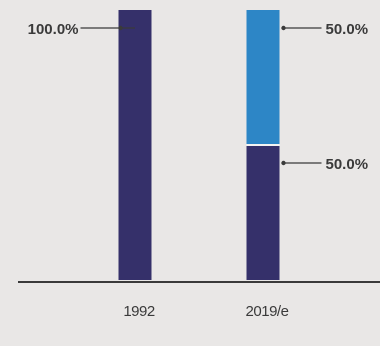 Image resolution: width=380 pixels, height=346 pixels. What do you see at coordinates (53, 29) in the screenshot?
I see `data-label: 100.0%` at bounding box center [53, 29].